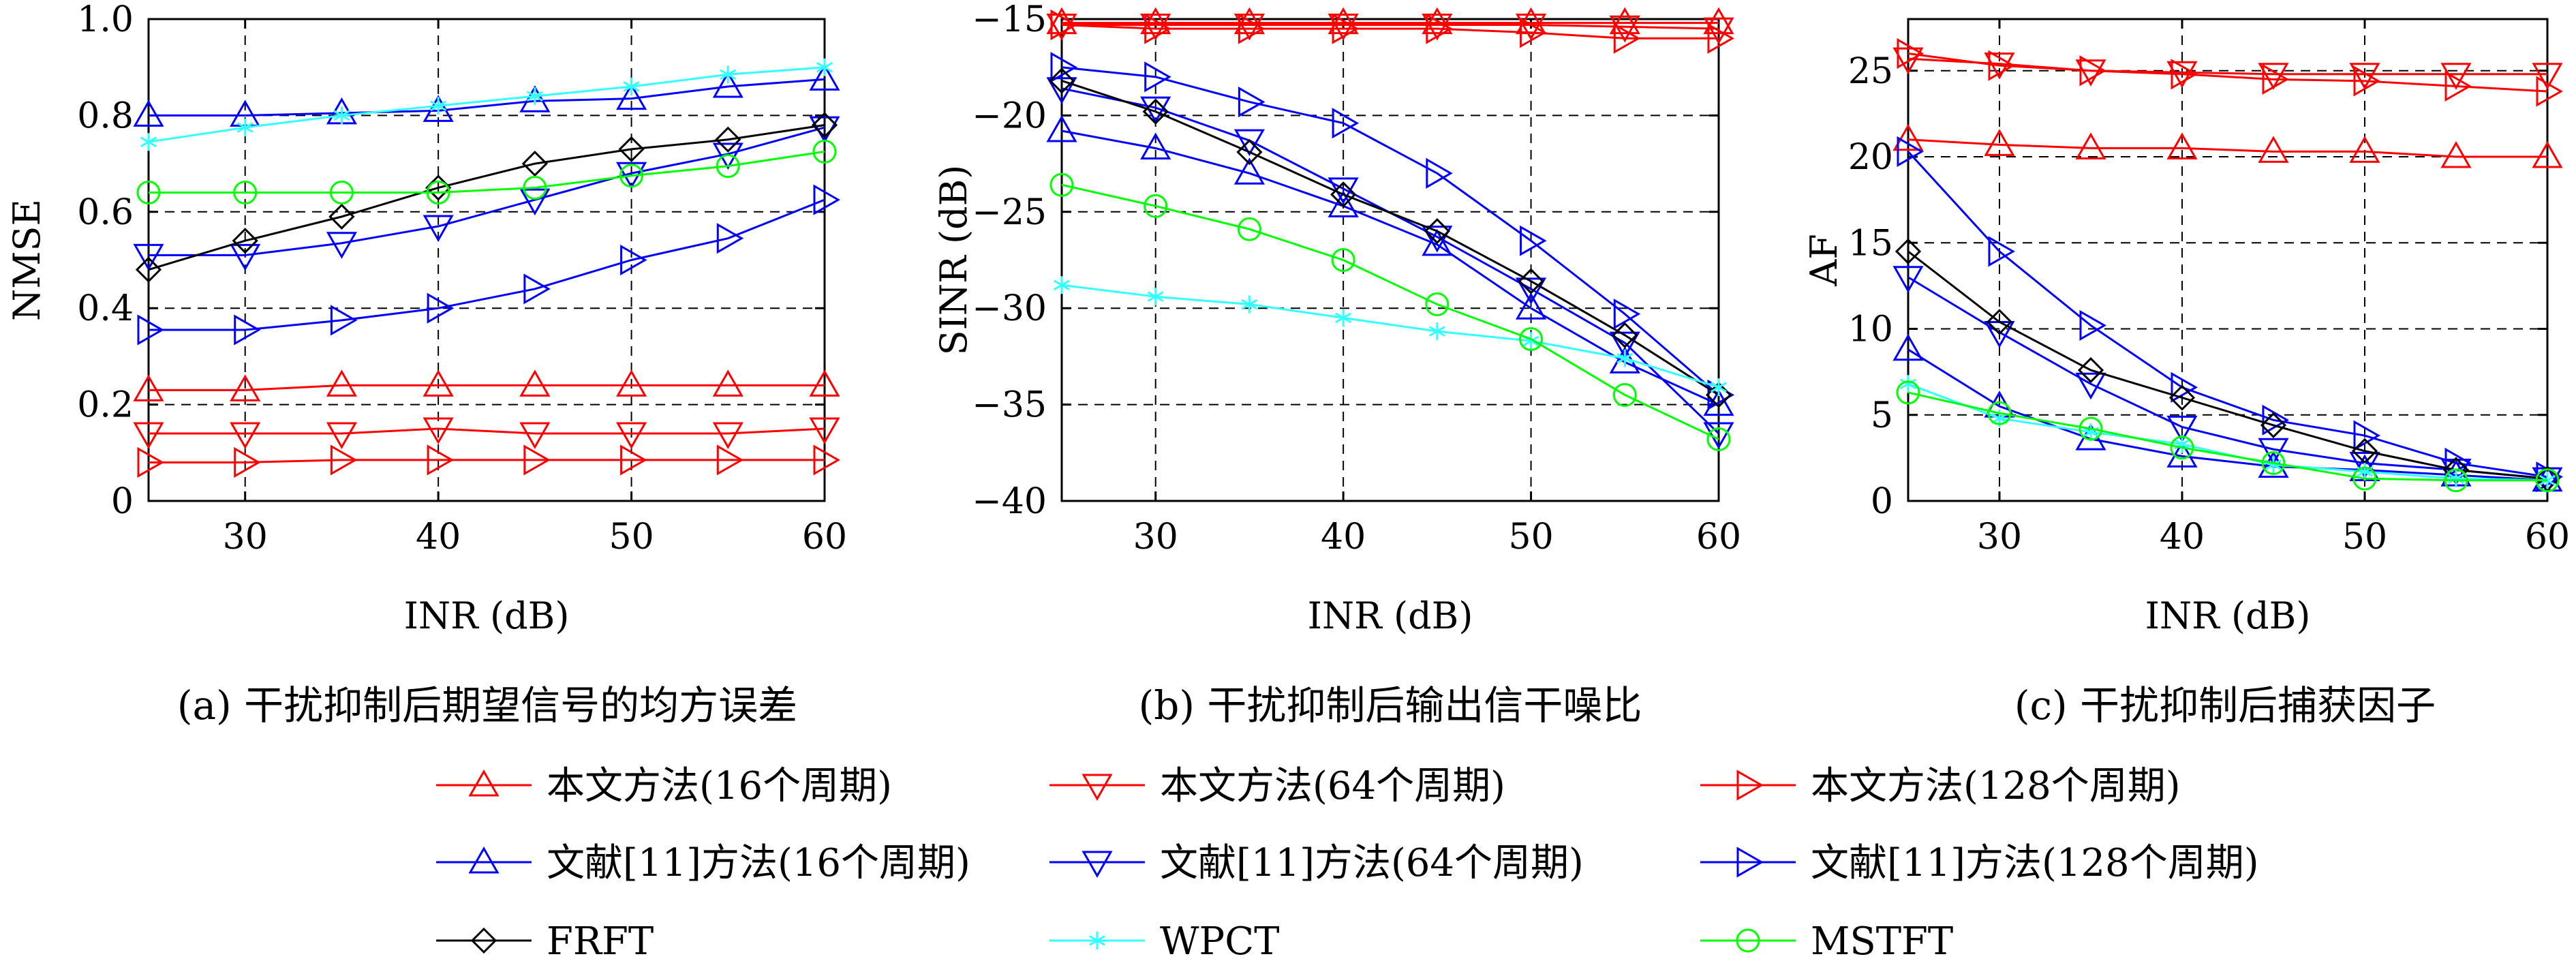 The width and height of the screenshot is (2576, 961). I want to click on panel-caption: (b) 干扰抑制后输出信干噪比, so click(1390, 705).